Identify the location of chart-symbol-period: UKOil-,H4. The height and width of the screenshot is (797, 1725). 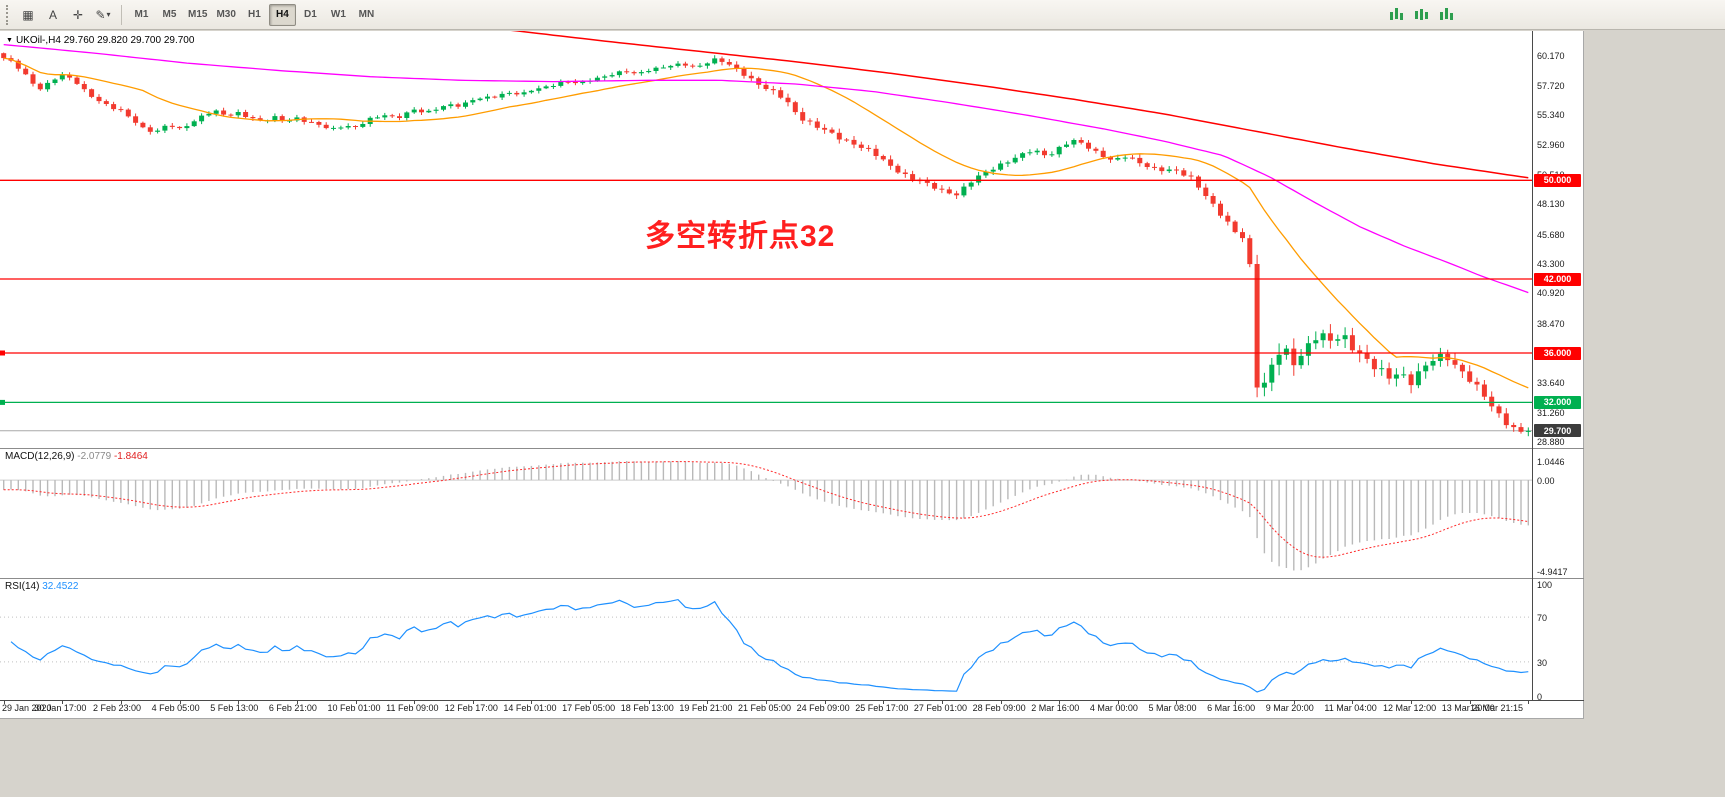
(38, 40).